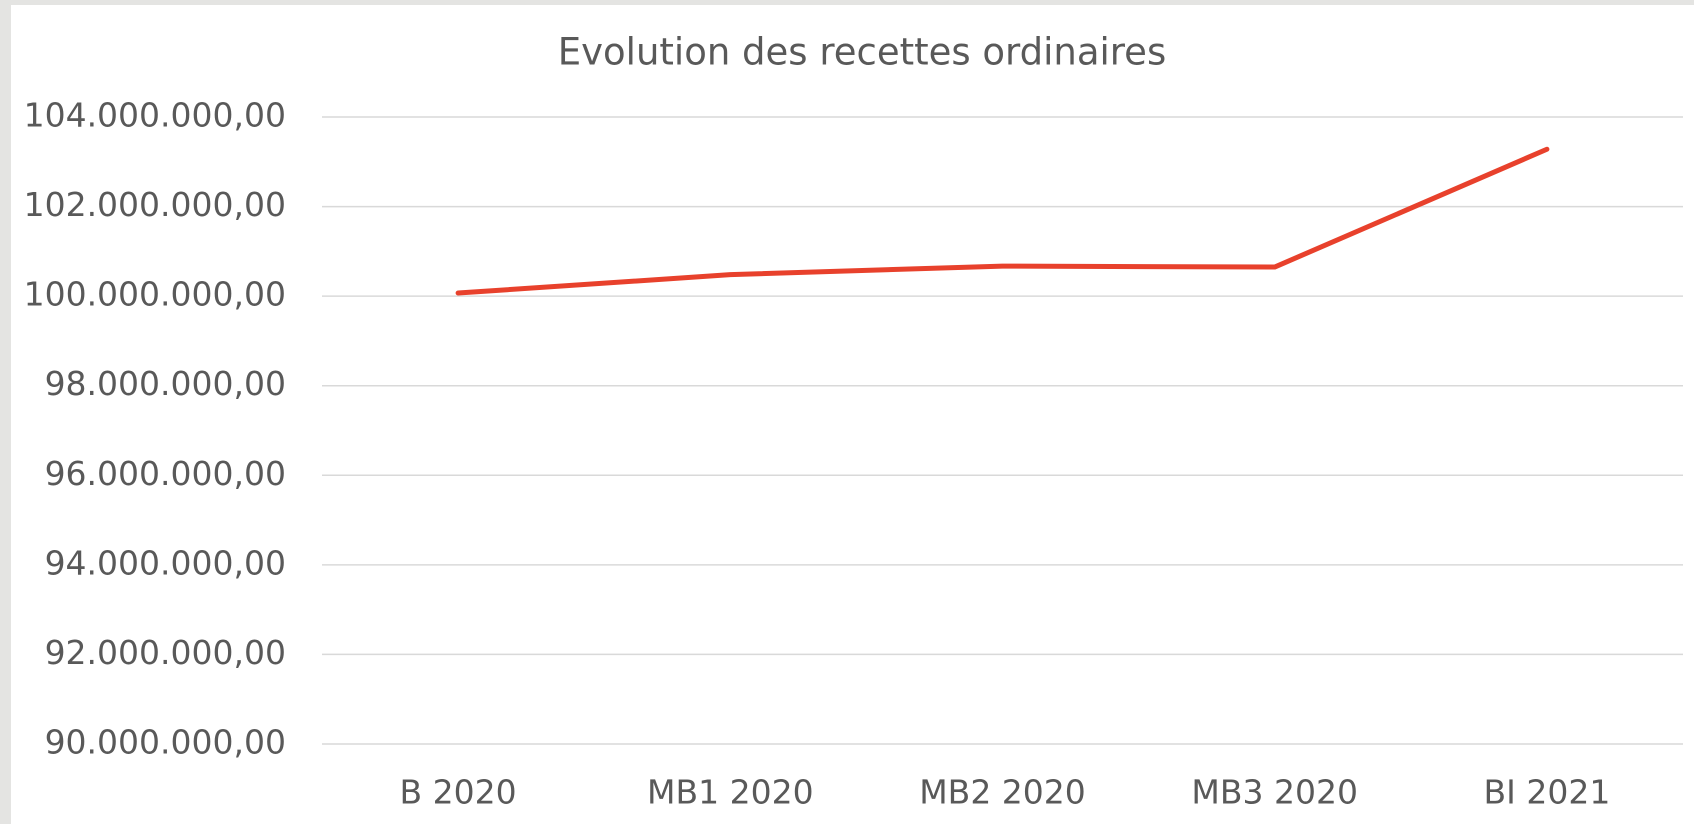 The height and width of the screenshot is (824, 1694). I want to click on x-tick-label: MB2 2020, so click(1002, 792).